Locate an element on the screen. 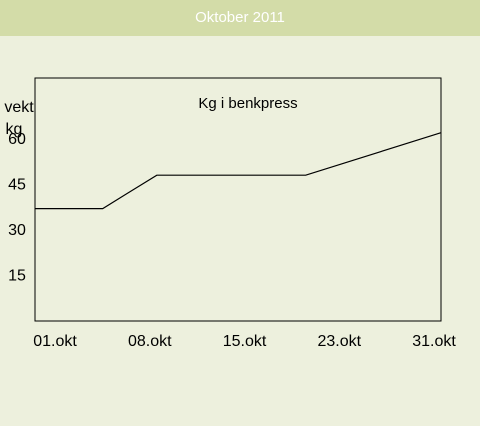 The height and width of the screenshot is (426, 480). x-tick-label: 08.okt is located at coordinates (150, 341).